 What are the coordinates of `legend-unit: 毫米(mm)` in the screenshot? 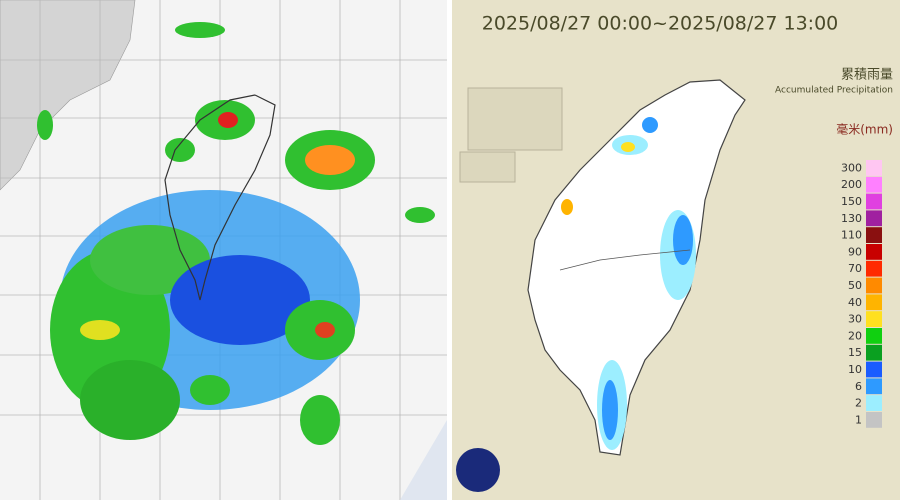 It's located at (864, 129).